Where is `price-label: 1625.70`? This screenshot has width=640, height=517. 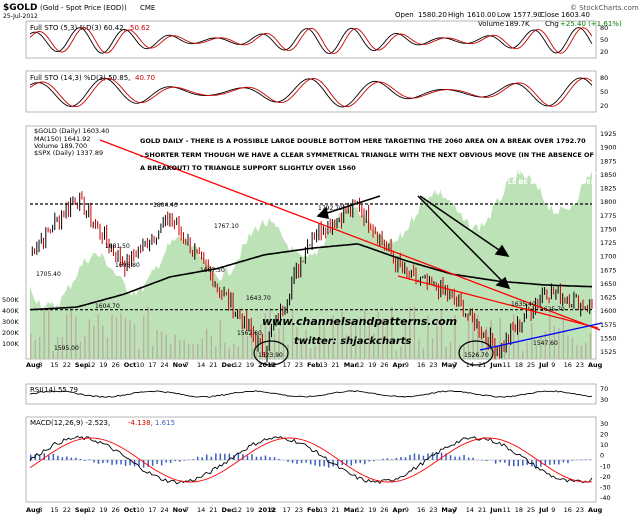 price-label: 1625.70 is located at coordinates (552, 309).